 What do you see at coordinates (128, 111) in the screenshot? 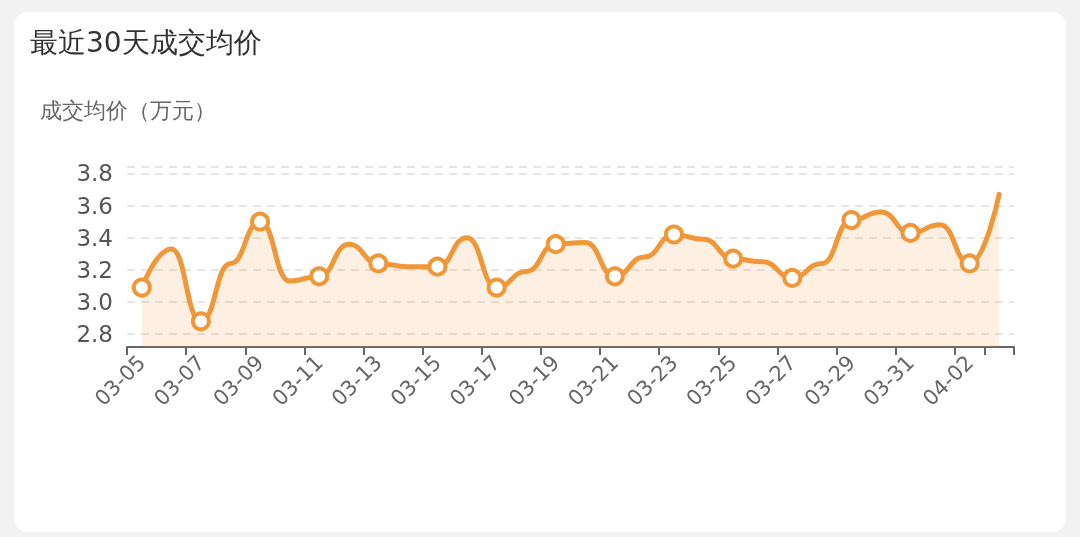
I see `y-axis-title: 成交均价（万元）` at bounding box center [128, 111].